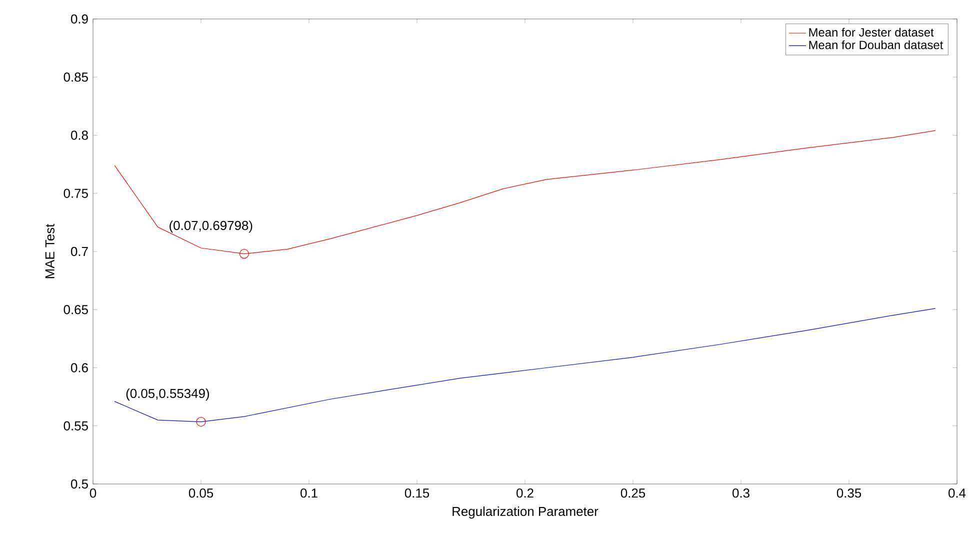 This screenshot has width=971, height=545. What do you see at coordinates (168, 394) in the screenshot?
I see `annotation: (0.05,0.55349)` at bounding box center [168, 394].